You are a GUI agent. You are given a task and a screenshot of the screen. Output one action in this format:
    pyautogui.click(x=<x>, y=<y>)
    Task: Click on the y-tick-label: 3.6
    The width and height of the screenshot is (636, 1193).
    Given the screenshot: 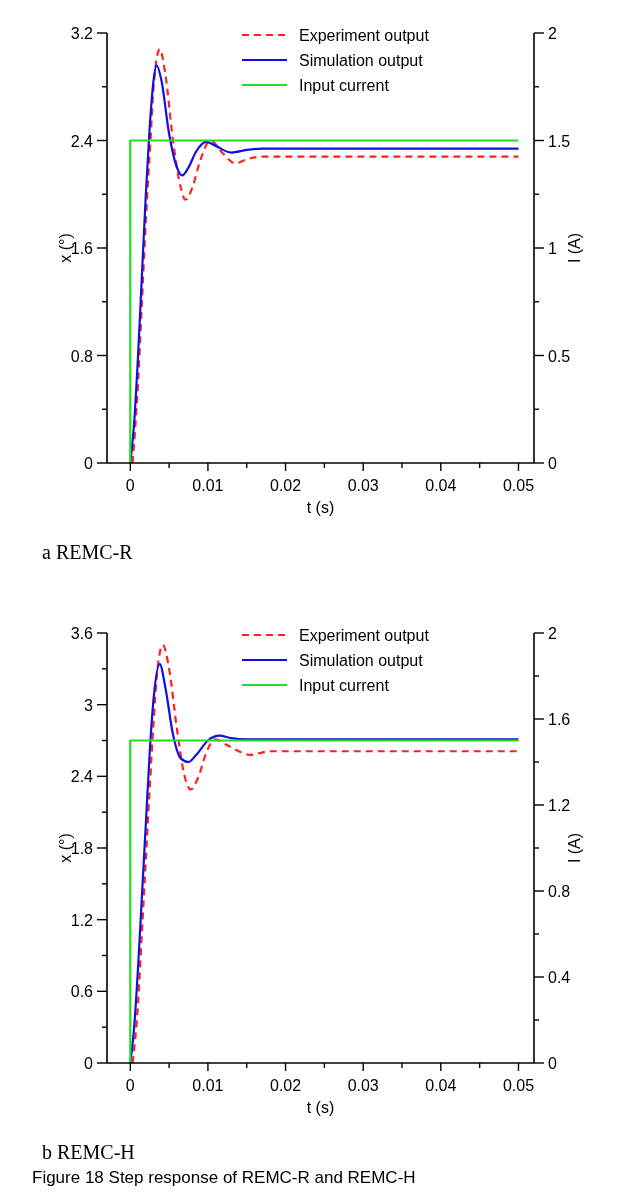 What is the action you would take?
    pyautogui.click(x=82, y=633)
    